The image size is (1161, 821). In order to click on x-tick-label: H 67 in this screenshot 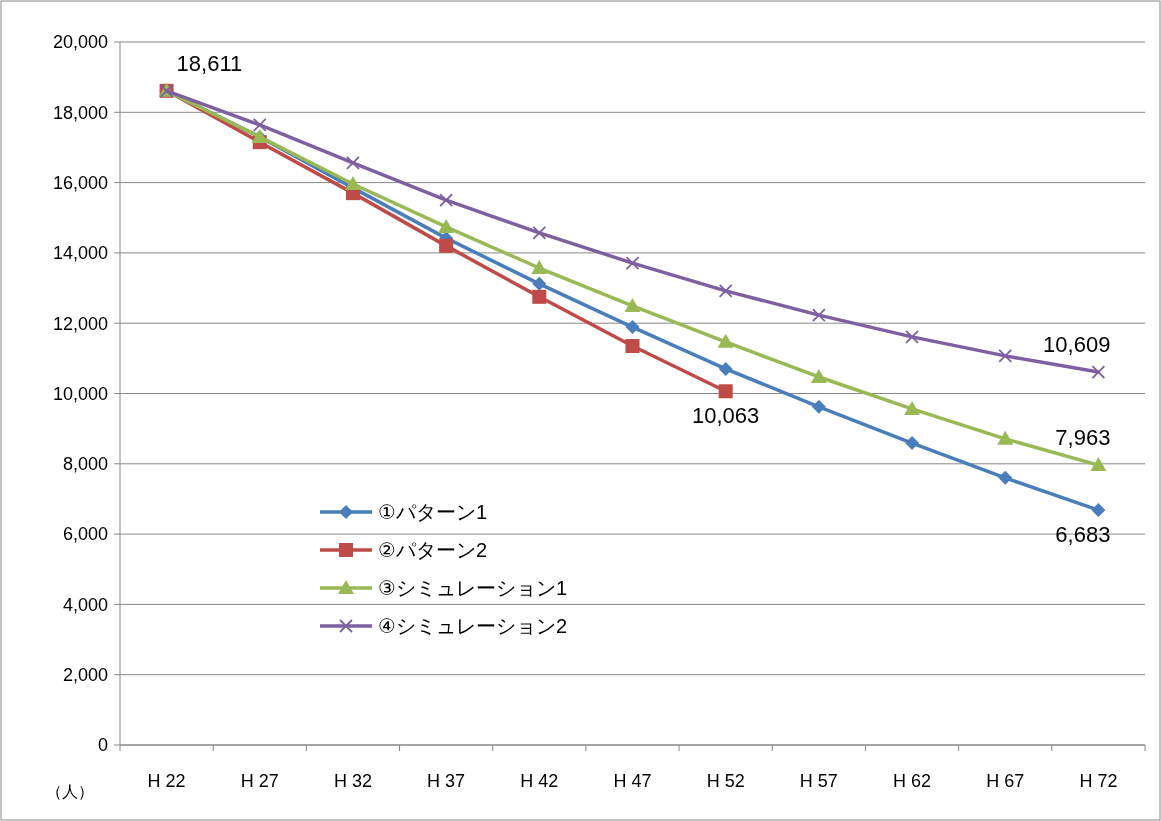, I will do `click(1005, 781)`.